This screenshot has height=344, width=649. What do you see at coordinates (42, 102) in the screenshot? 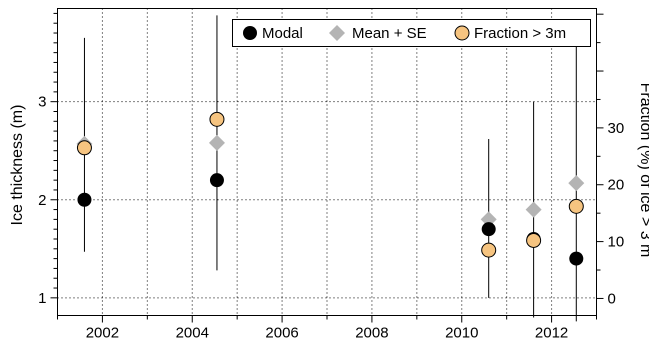
I see `y-tick-label: 3` at bounding box center [42, 102].